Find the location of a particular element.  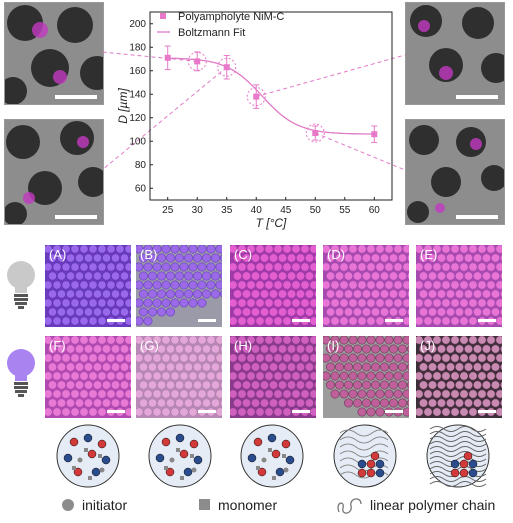

data-points is located at coordinates (271, 94).